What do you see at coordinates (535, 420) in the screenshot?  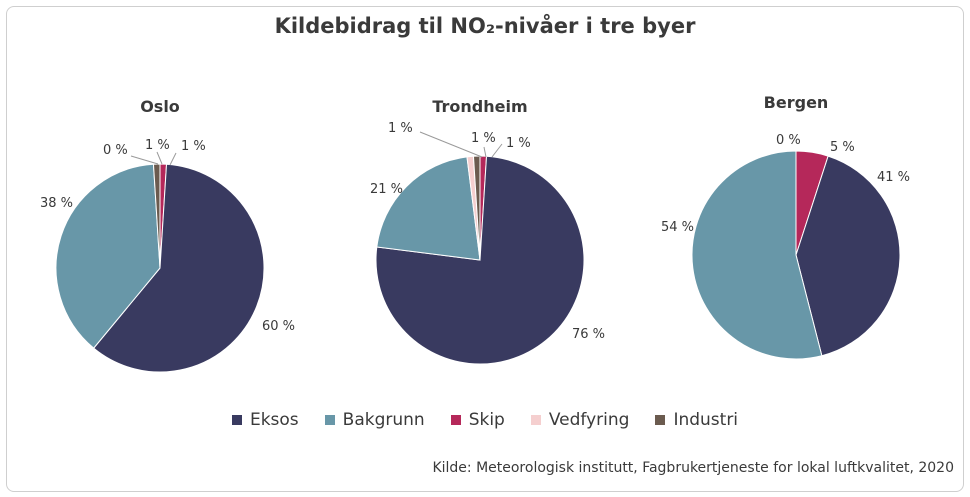 I see `legend-swatch-vedfyring` at bounding box center [535, 420].